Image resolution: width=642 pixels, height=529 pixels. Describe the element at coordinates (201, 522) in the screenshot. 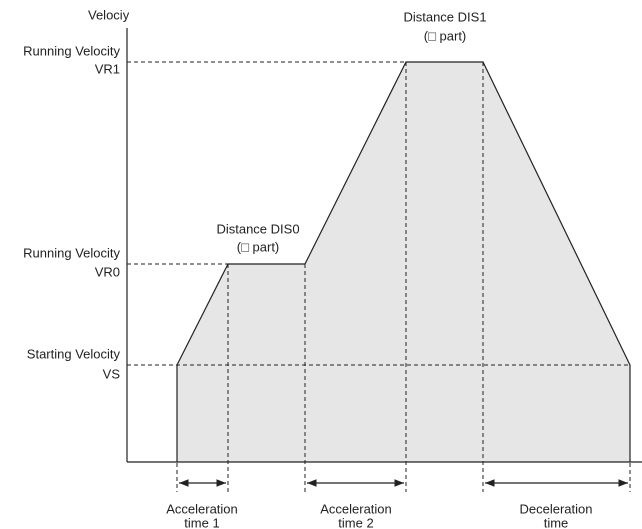

I see `time-sub: time 1` at that location.